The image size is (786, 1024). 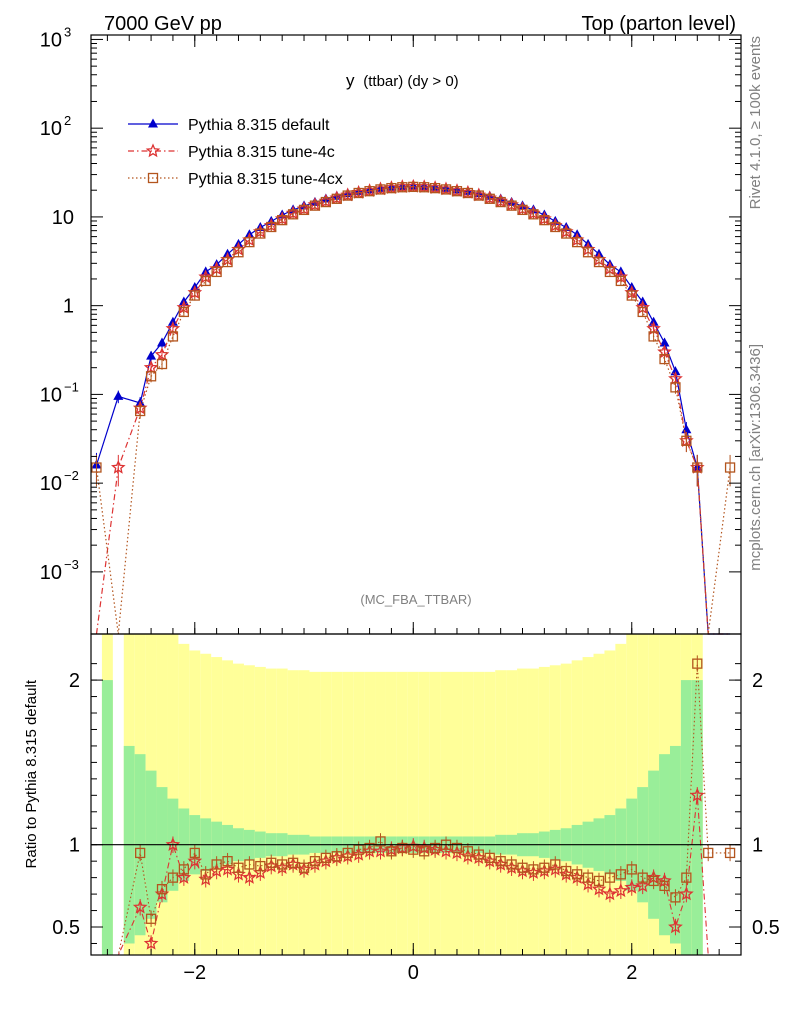 I want to click on band-green, so click(x=697, y=817).